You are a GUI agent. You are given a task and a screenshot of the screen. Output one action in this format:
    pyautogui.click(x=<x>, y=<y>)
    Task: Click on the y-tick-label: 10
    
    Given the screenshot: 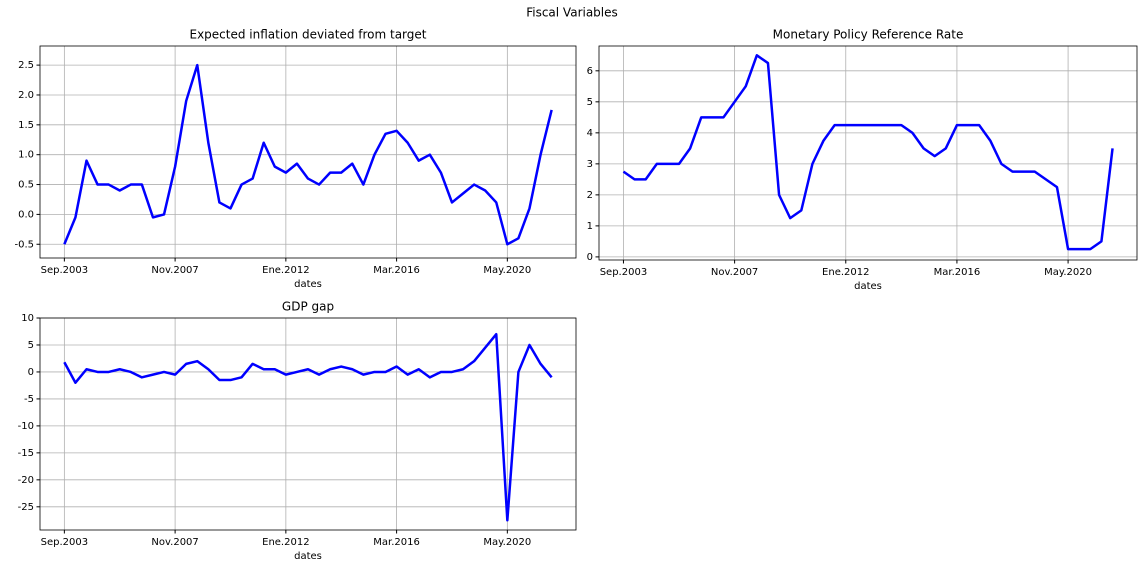 What is the action you would take?
    pyautogui.click(x=27, y=318)
    